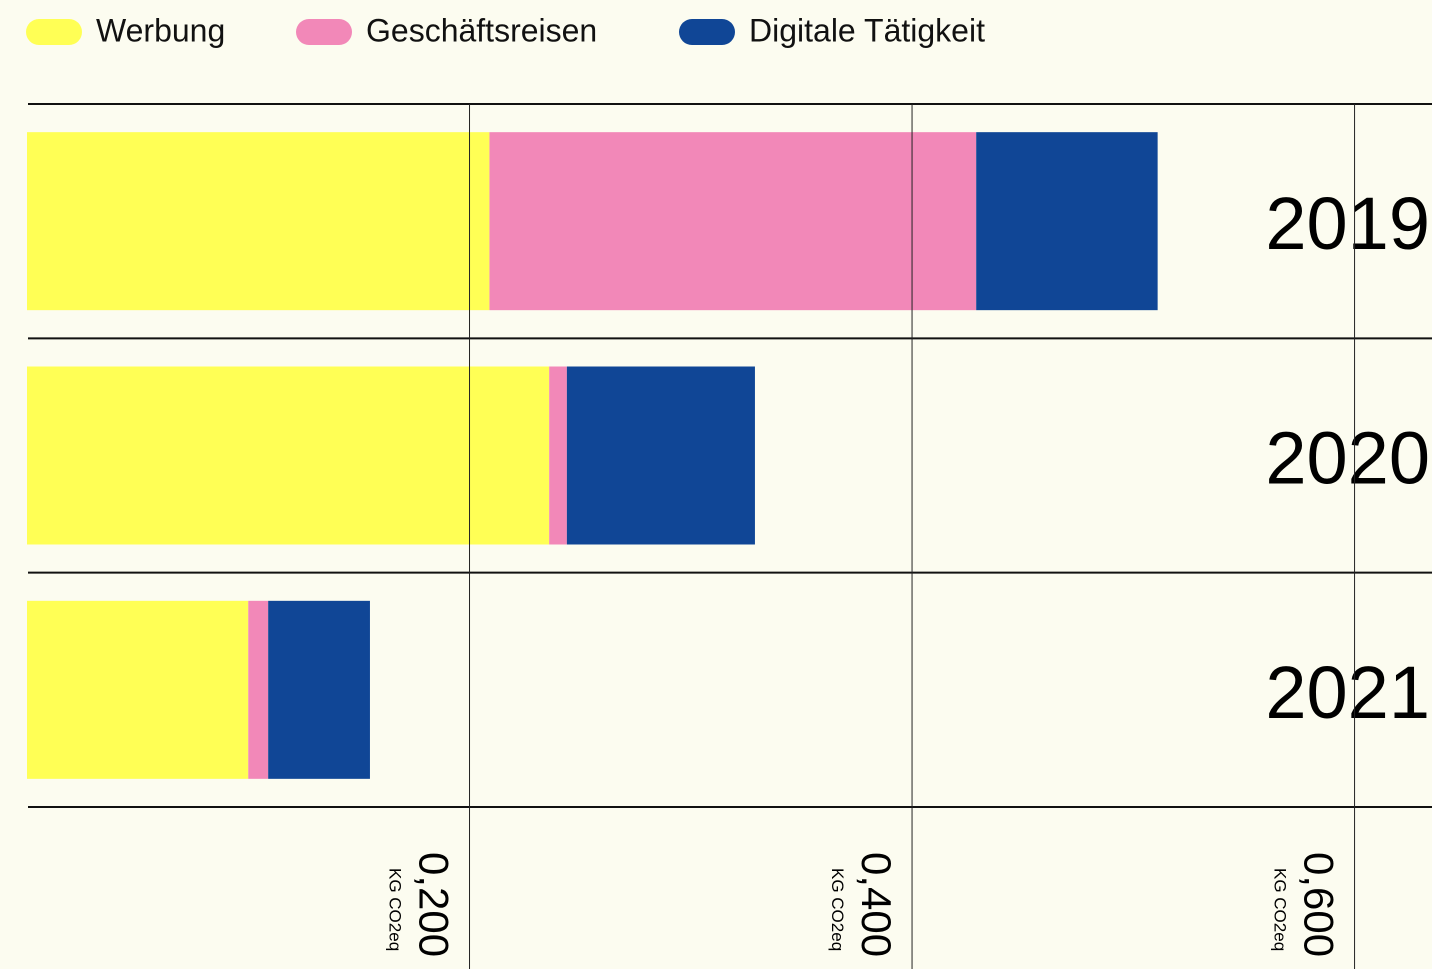 This screenshot has width=1432, height=969. Describe the element at coordinates (434, 904) in the screenshot. I see `x-tick-label: 0,200` at that location.